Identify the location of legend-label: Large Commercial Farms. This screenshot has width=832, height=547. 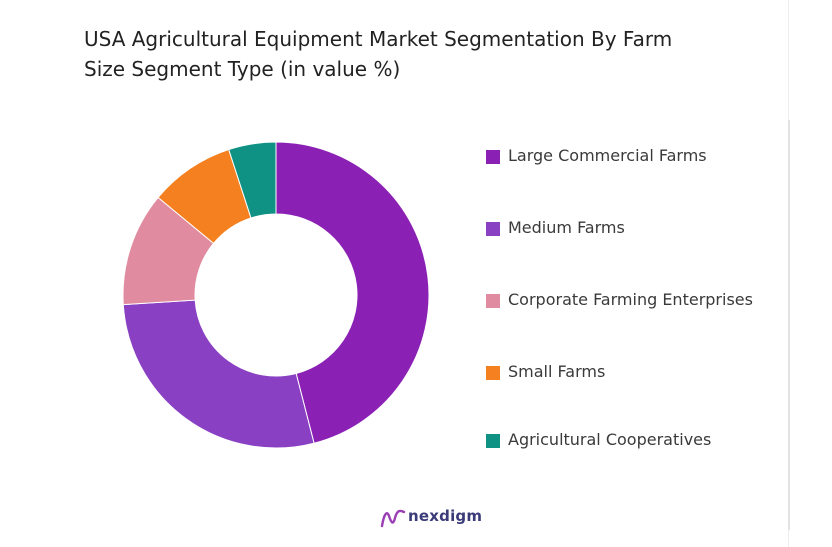
(607, 155).